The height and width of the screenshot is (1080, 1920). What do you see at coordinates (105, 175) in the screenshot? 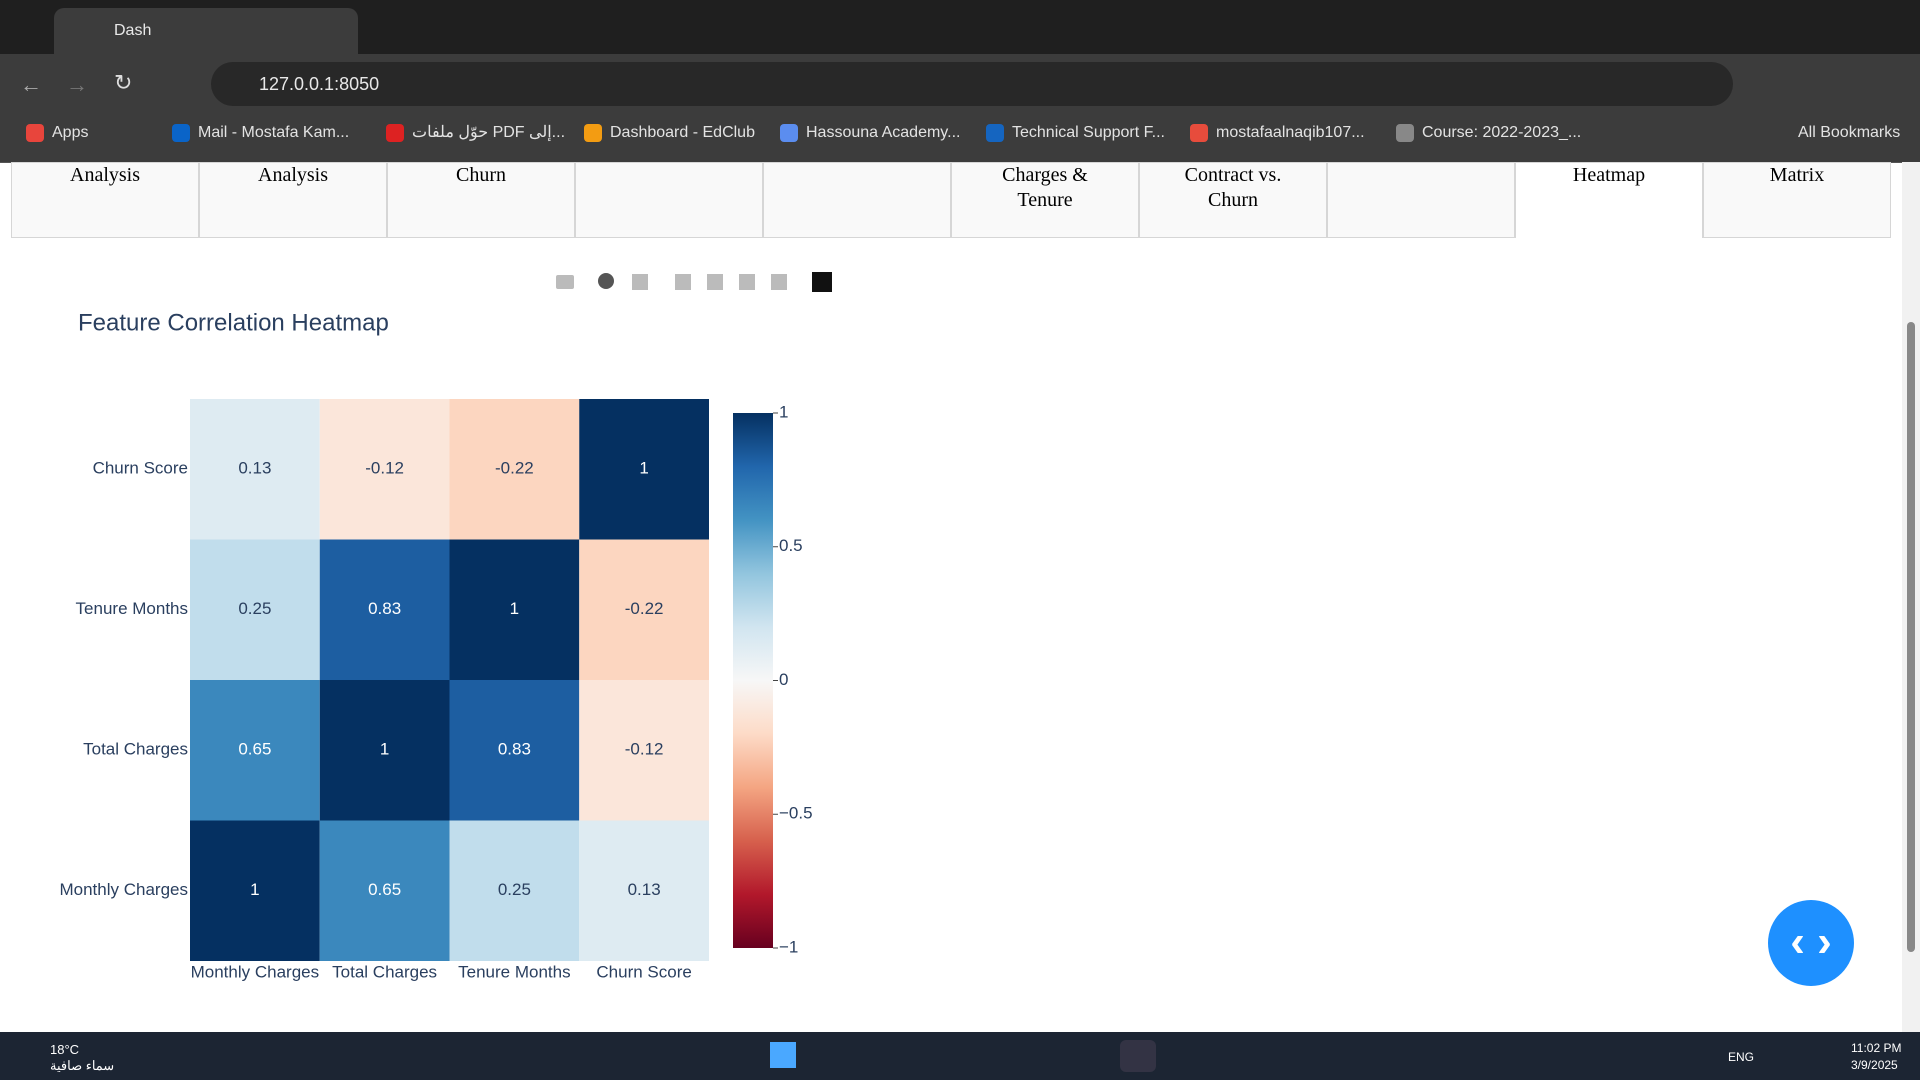
I see `tab-label: Analysis` at bounding box center [105, 175].